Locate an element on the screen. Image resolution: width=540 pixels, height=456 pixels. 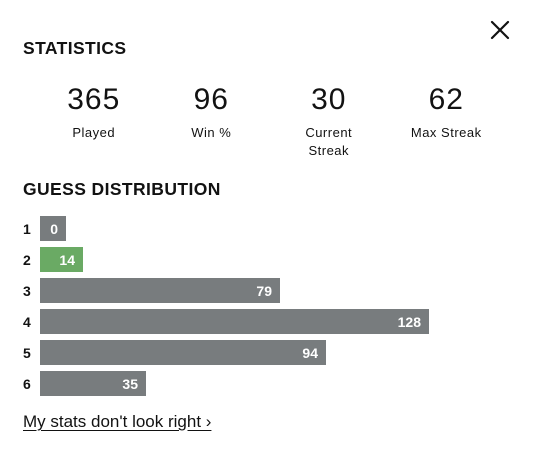
bar-count: 94 is located at coordinates (310, 352).